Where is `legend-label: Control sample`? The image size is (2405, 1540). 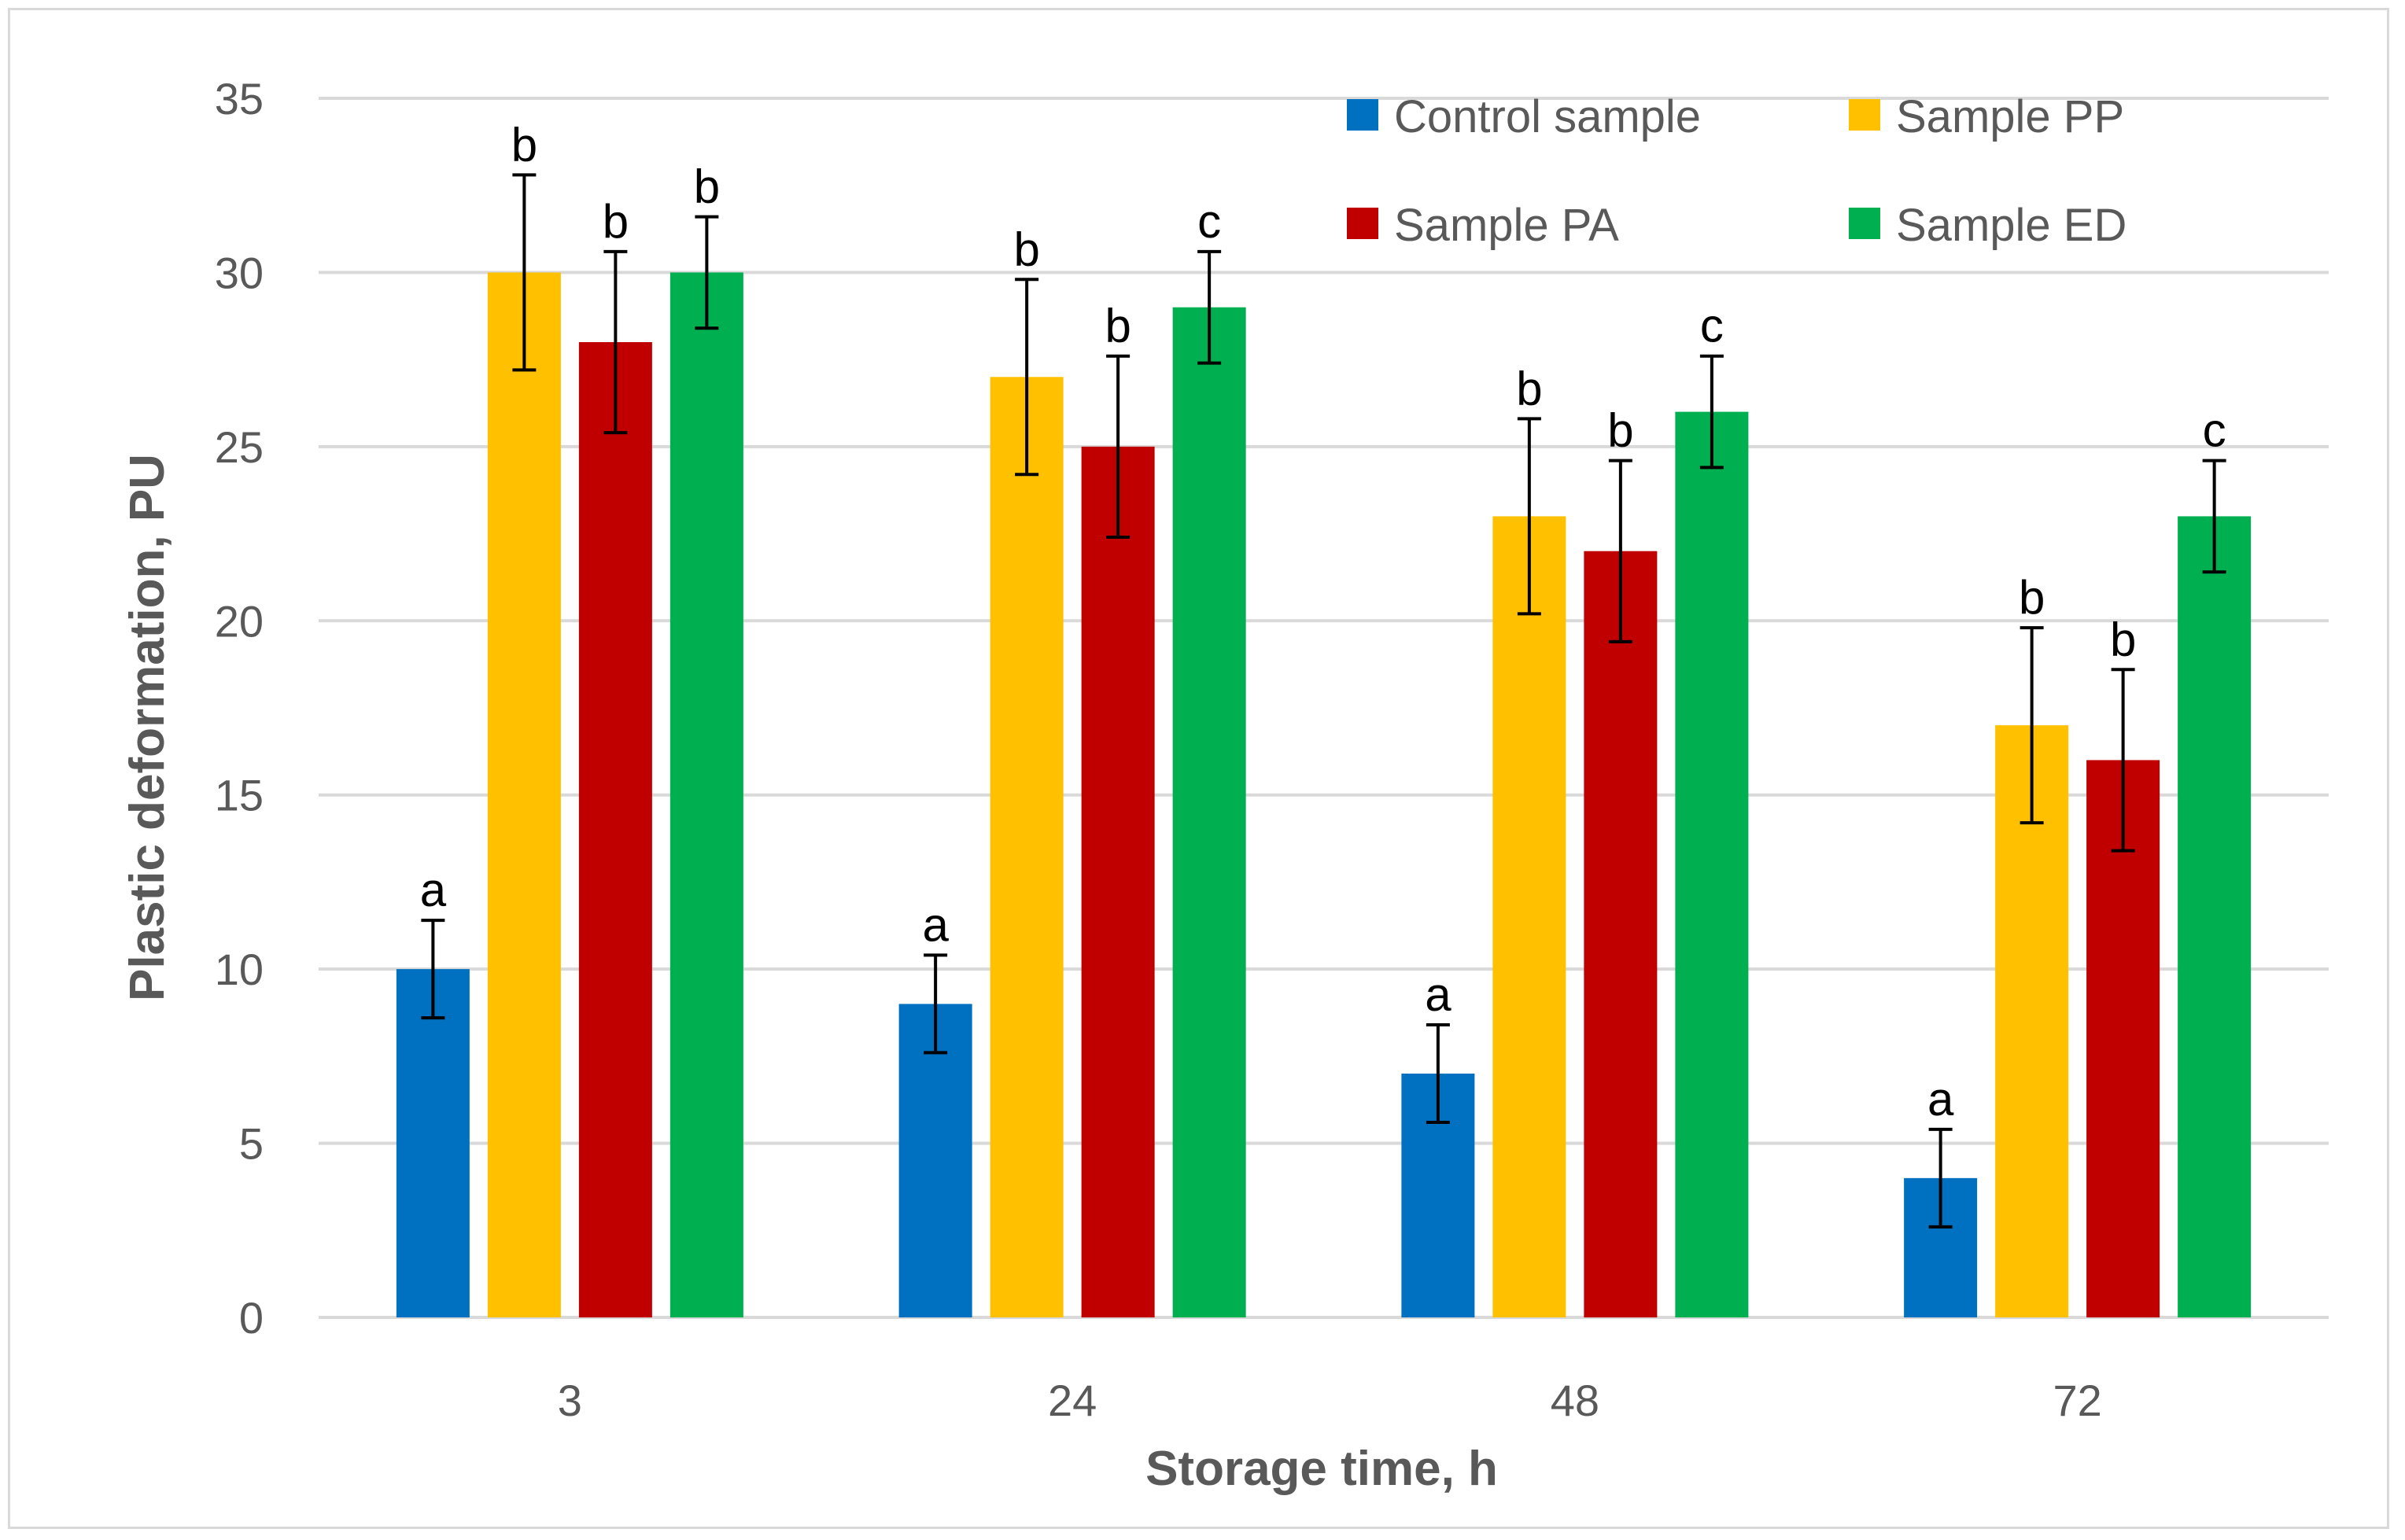
legend-label: Control sample is located at coordinates (1547, 116).